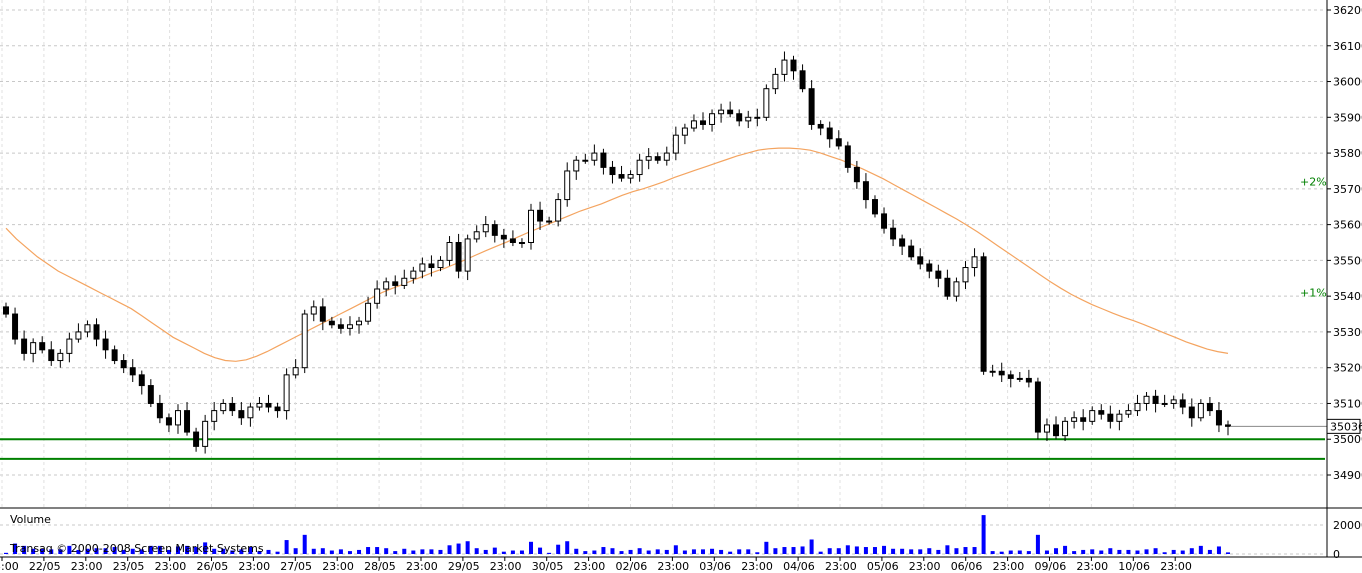 This screenshot has height=573, width=1362. What do you see at coordinates (129, 566) in the screenshot?
I see `time-tick-label: 23/05` at bounding box center [129, 566].